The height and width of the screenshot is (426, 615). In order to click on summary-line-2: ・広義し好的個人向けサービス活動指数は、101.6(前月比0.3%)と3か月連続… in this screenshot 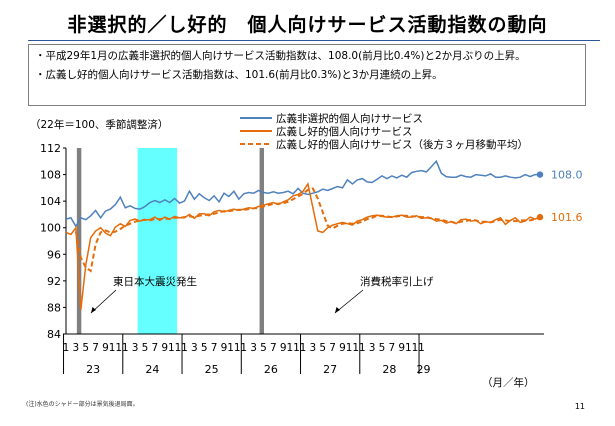, I will do `click(239, 75)`.